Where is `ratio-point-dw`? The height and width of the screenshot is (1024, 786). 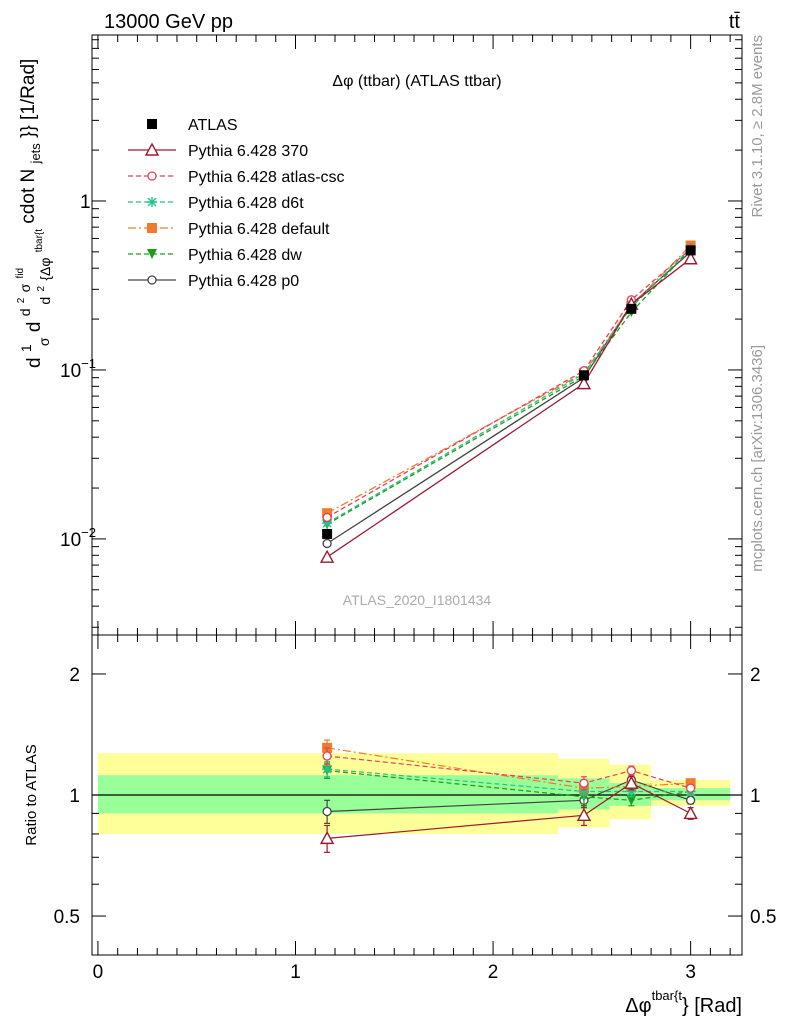 ratio-point-dw is located at coordinates (631, 800).